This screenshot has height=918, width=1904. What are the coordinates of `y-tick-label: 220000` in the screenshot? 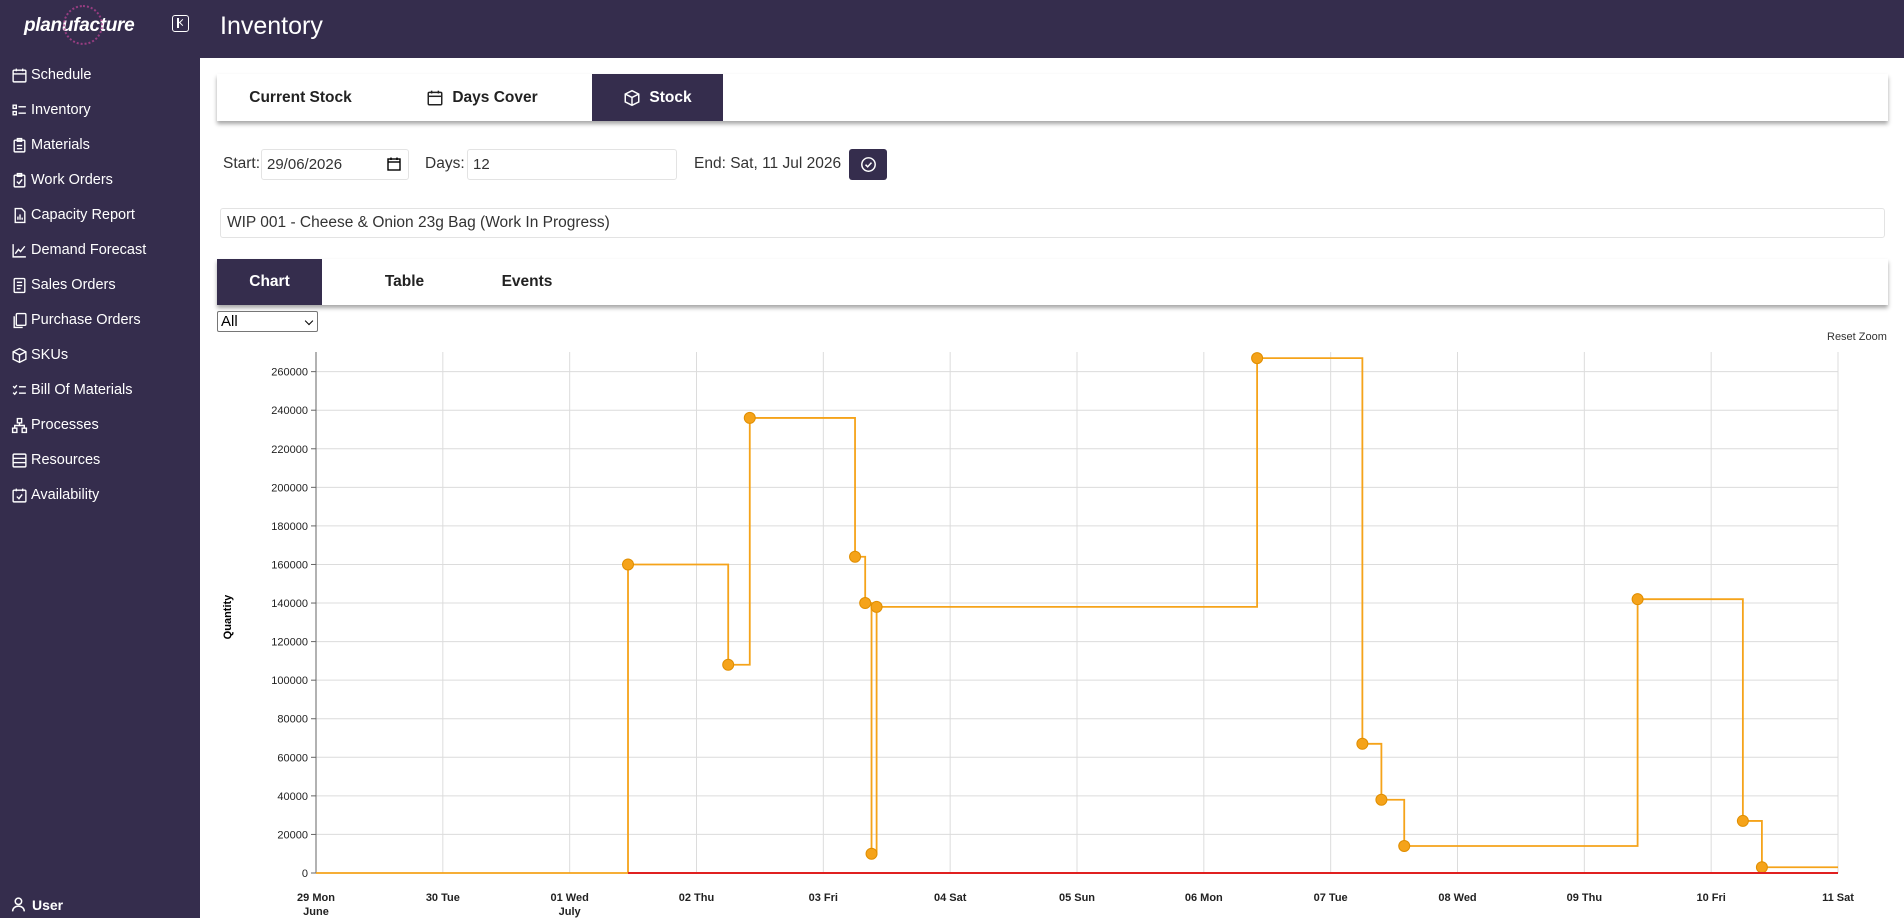 It's located at (289, 450).